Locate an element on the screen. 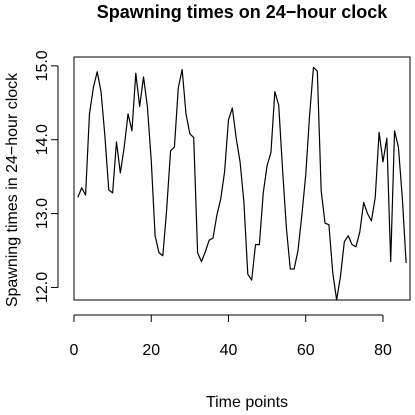 This screenshot has height=415, width=415. chart-title: Spawning times on 24−hour clock is located at coordinates (243, 12).